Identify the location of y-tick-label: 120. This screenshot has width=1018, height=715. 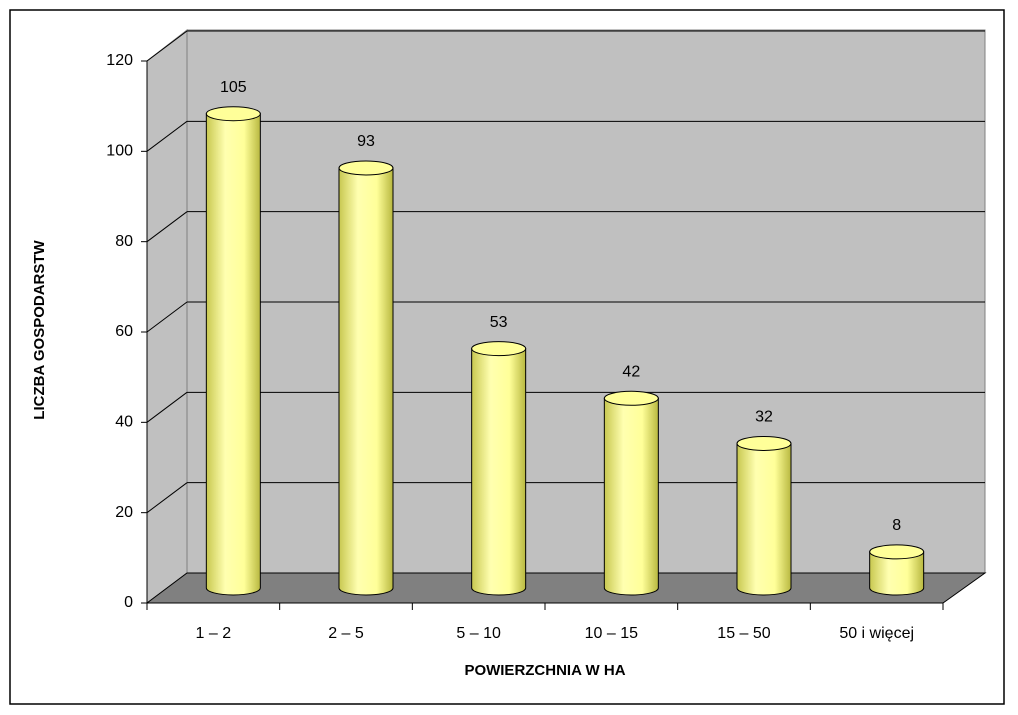
(119, 60).